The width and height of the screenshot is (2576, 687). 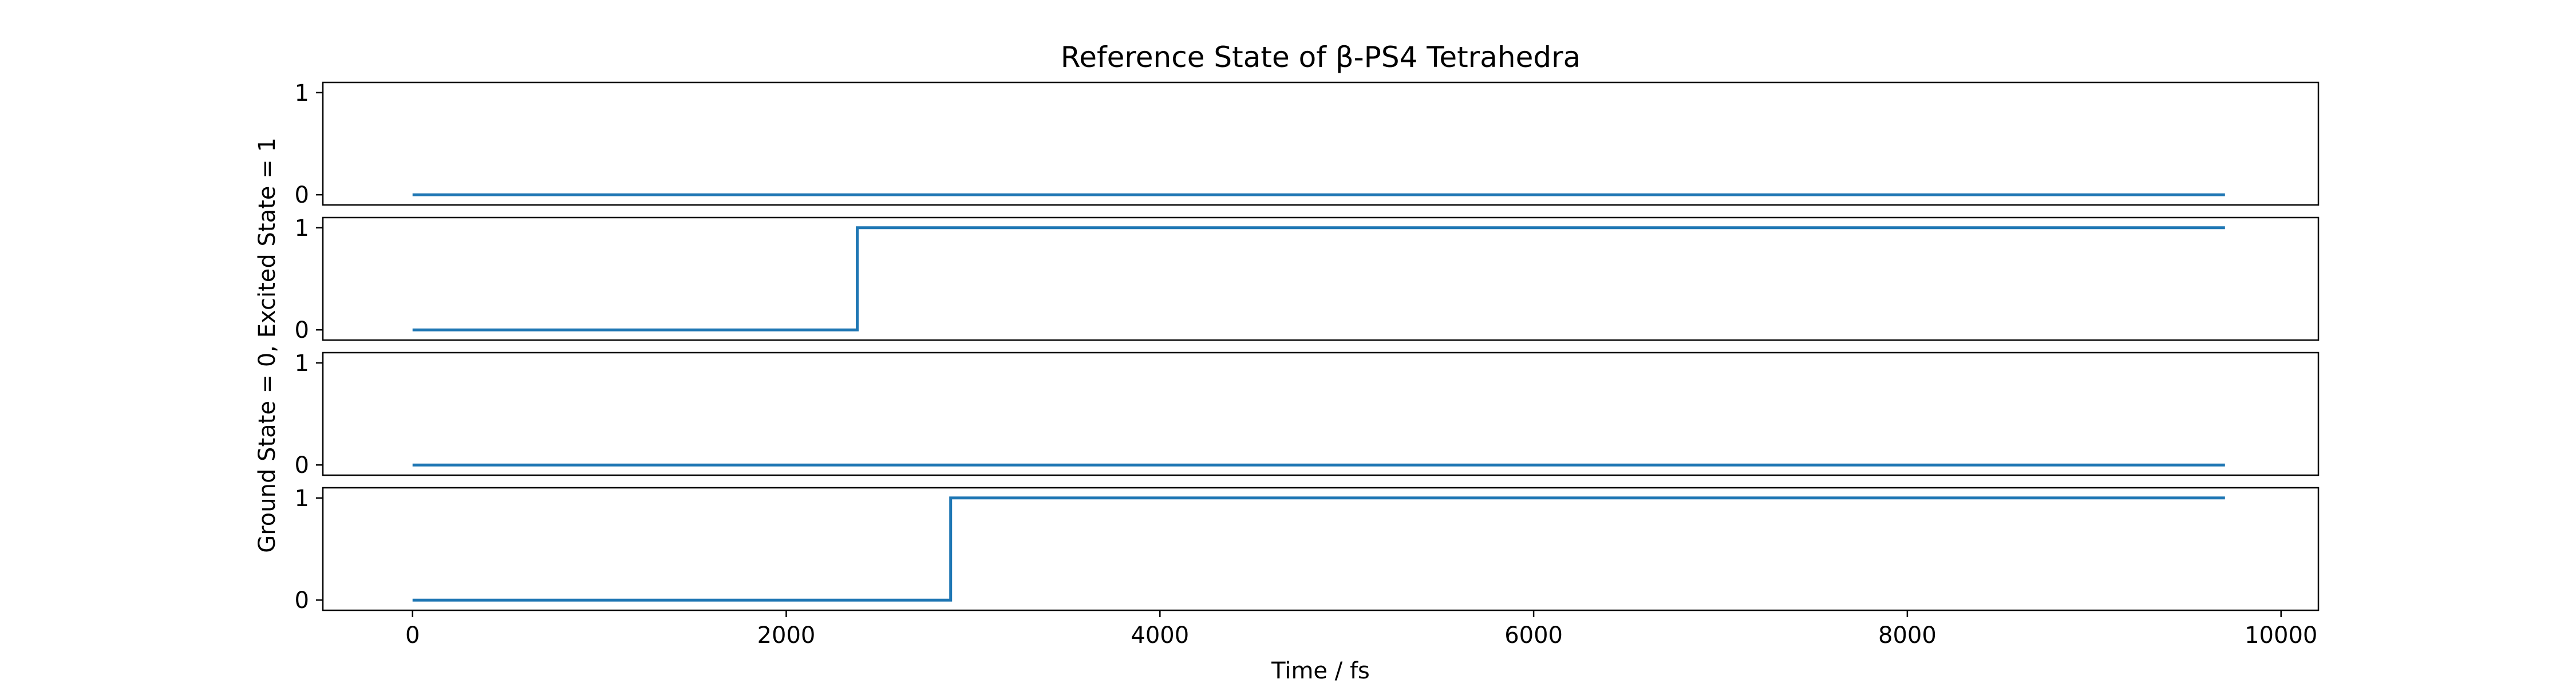 I want to click on x-axis-label: Time / fs, so click(x=1320, y=671).